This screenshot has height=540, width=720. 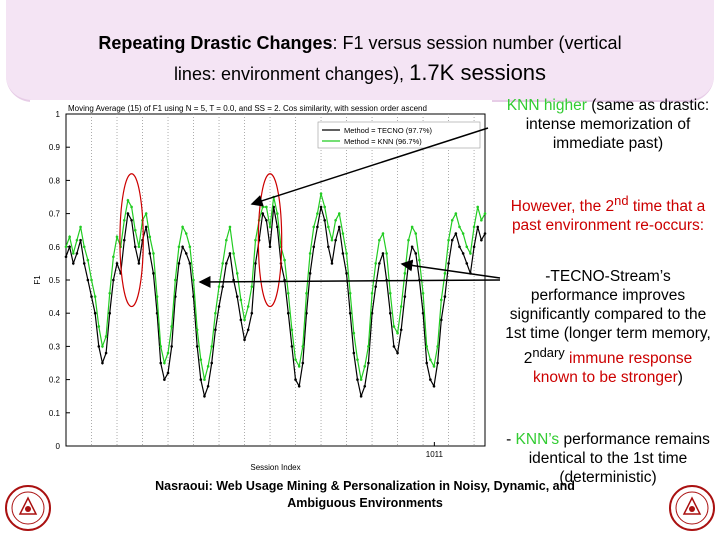 I want to click on ytick-label-8: 0.8, so click(x=55, y=180).